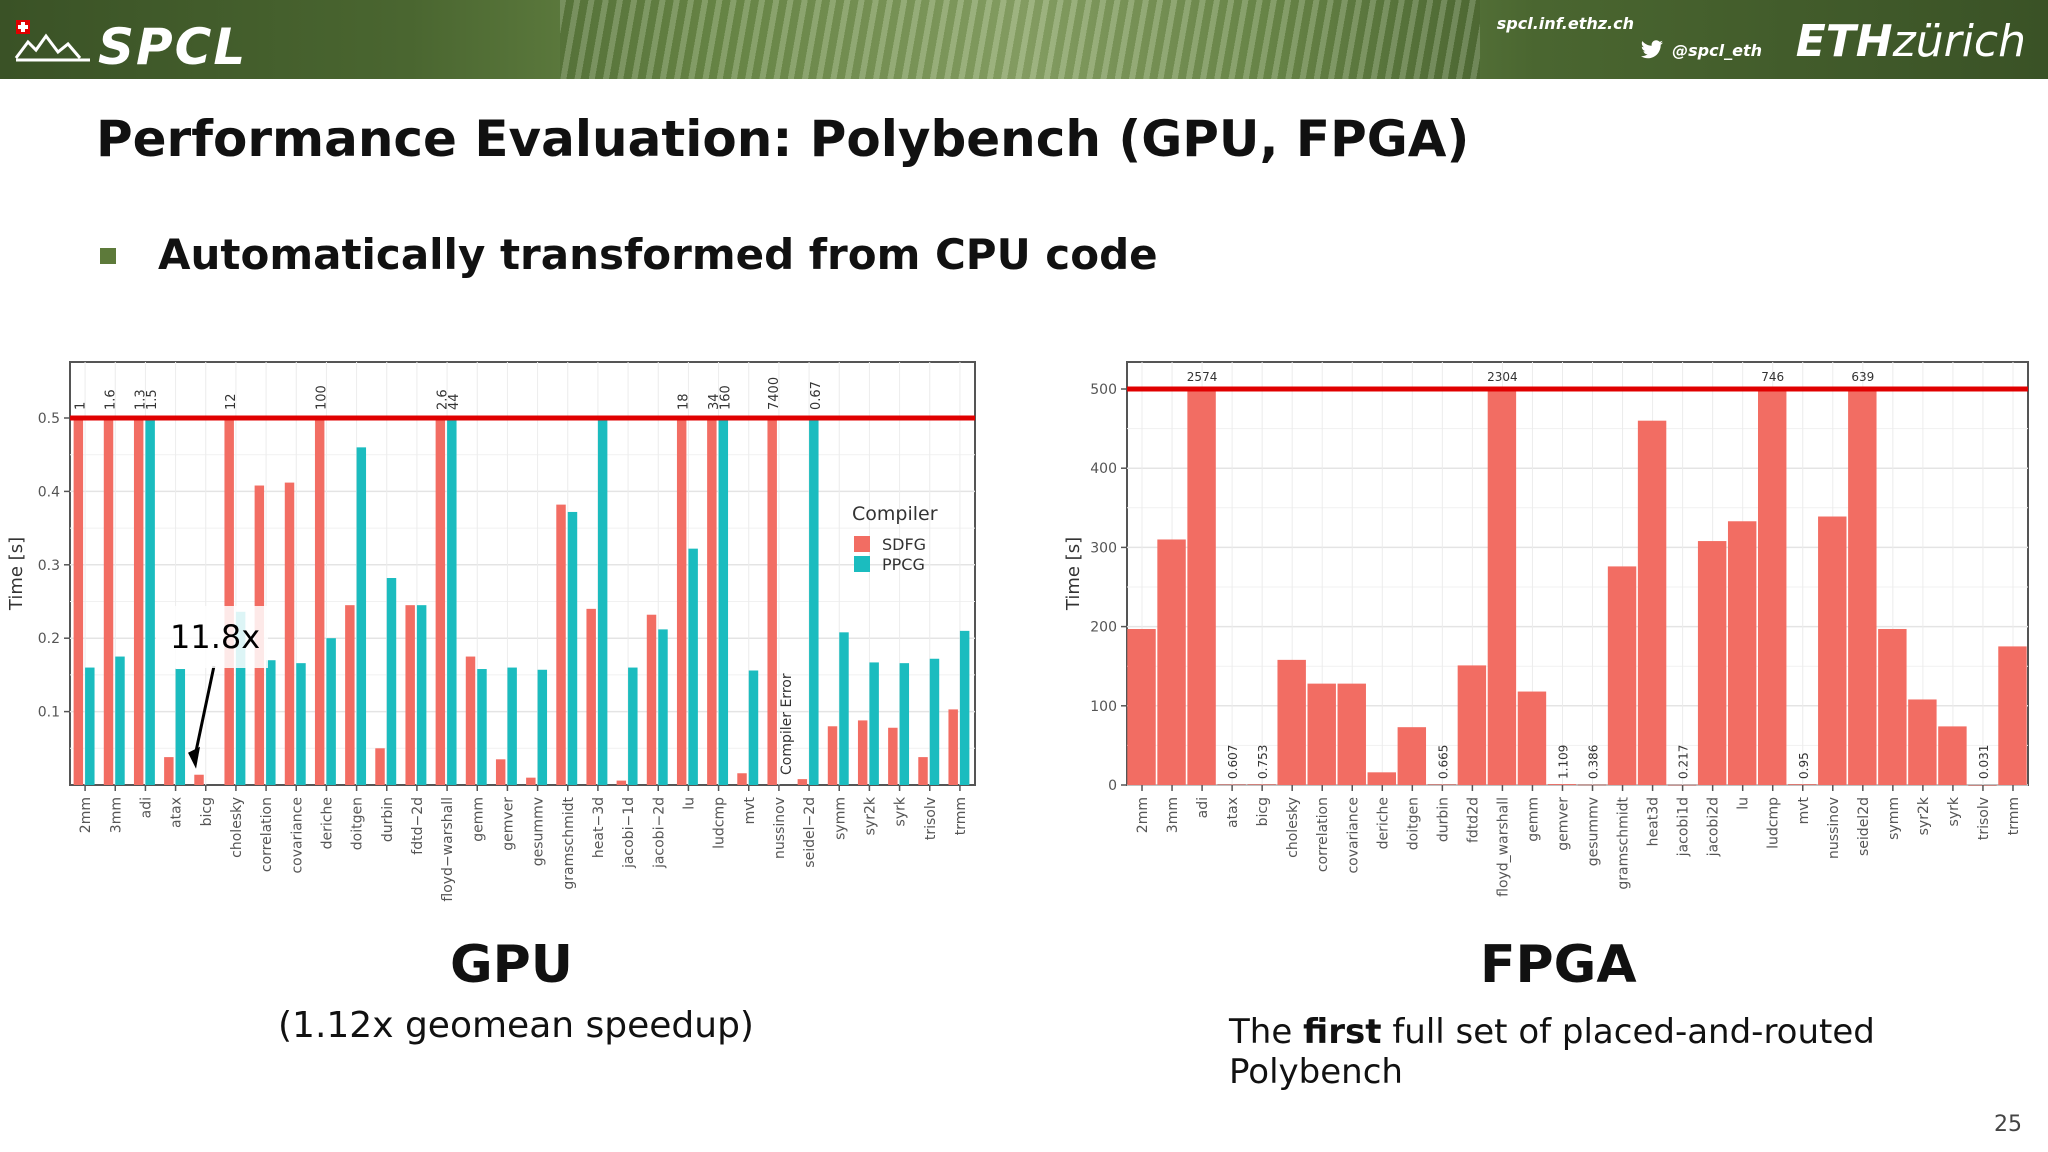 The width and height of the screenshot is (2048, 1152). What do you see at coordinates (301, 724) in the screenshot?
I see `bar-ppcg-covariance` at bounding box center [301, 724].